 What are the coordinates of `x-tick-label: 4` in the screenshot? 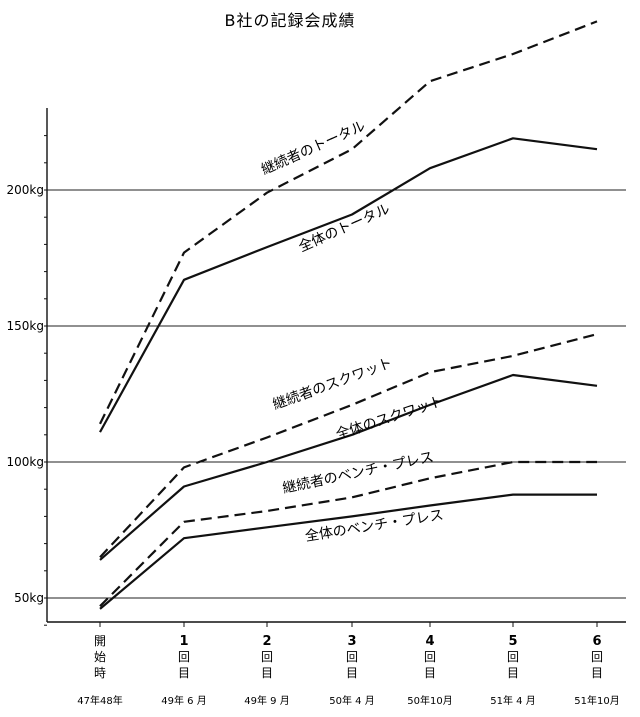 It's located at (429, 641).